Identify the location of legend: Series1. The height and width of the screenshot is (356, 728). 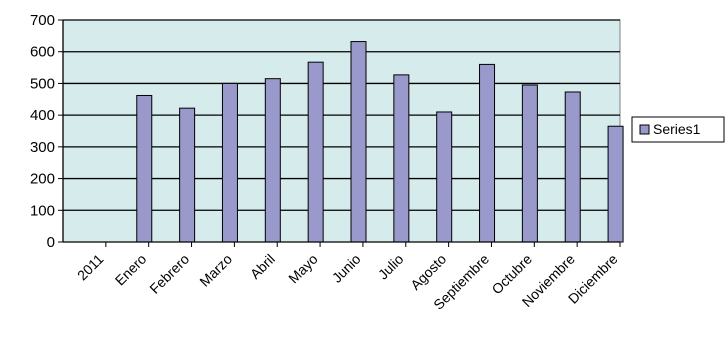
(678, 129).